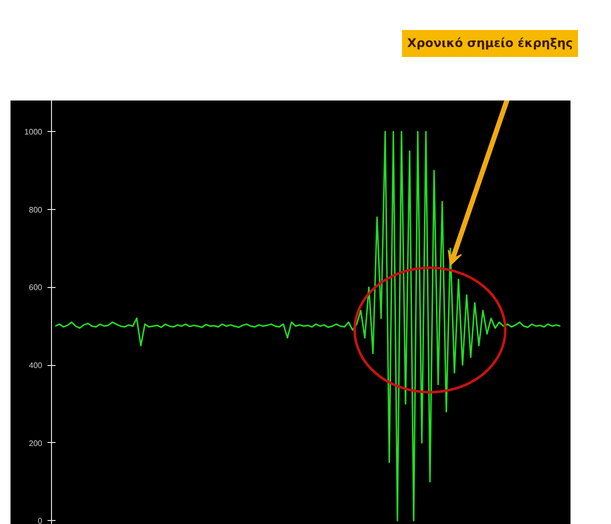  Describe the element at coordinates (33, 132) in the screenshot. I see `y-tick-label: 1000` at that location.